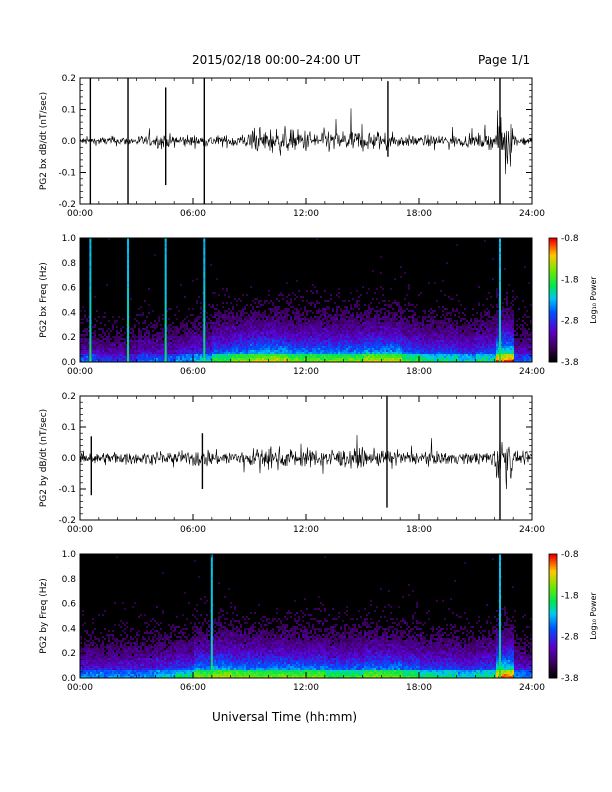 Image resolution: width=612 pixels, height=792 pixels. Describe the element at coordinates (69, 79) in the screenshot. I see `y-tick-label: 0.2` at that location.